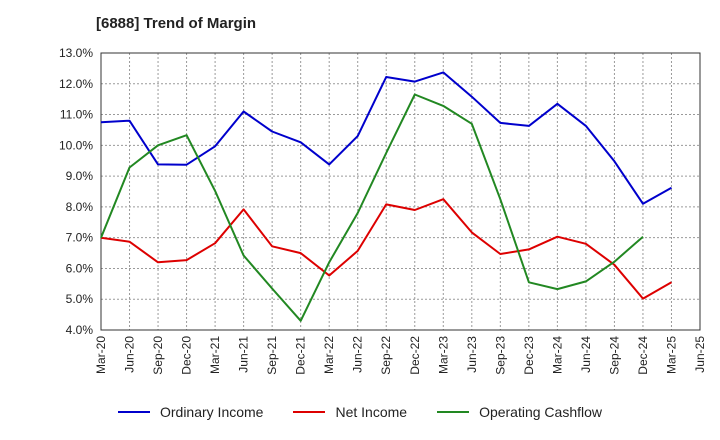 The image size is (720, 440). I want to click on x-tick-label: Jun-25, so click(700, 354).